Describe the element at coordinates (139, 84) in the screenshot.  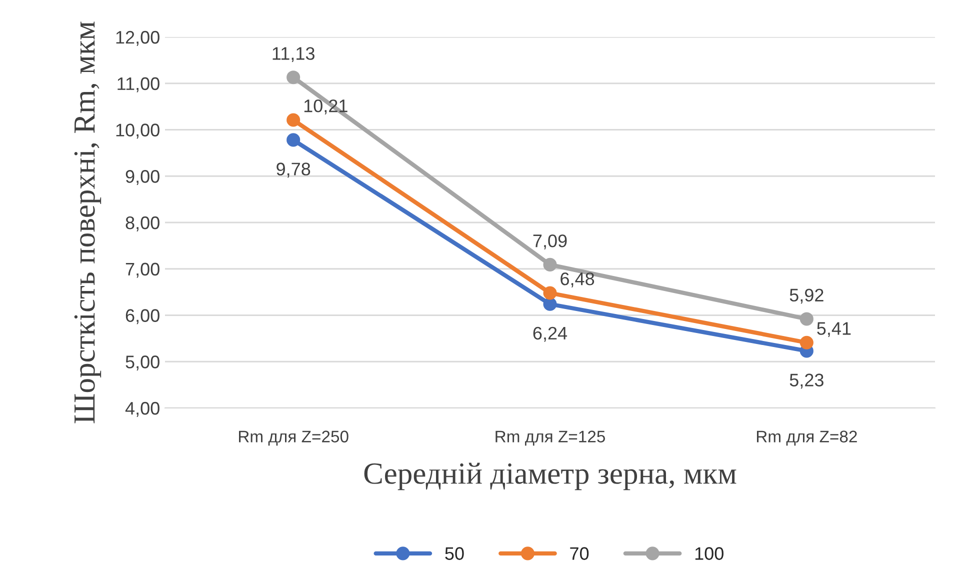
I see `y-tick-label: 11,00` at that location.